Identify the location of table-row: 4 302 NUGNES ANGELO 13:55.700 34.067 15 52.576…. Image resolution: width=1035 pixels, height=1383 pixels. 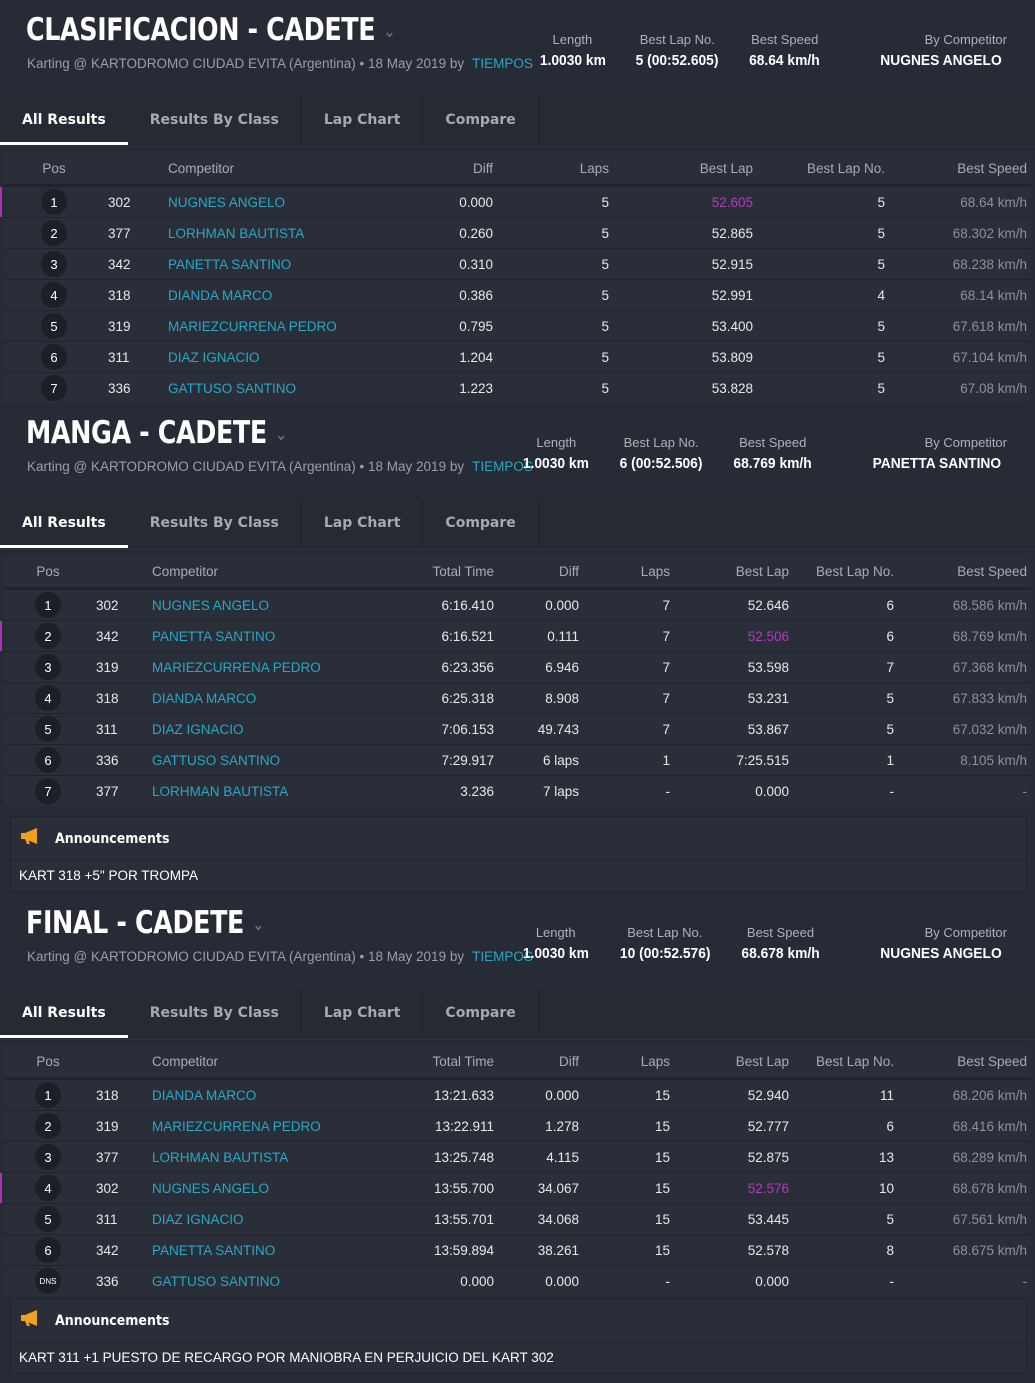
(515, 1187).